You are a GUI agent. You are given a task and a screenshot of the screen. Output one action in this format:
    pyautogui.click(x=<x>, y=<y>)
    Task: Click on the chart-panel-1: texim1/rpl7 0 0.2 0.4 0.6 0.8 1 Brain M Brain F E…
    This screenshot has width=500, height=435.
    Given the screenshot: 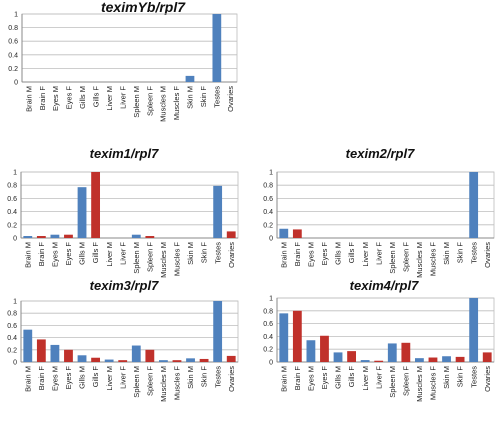 What is the action you would take?
    pyautogui.click(x=123, y=212)
    